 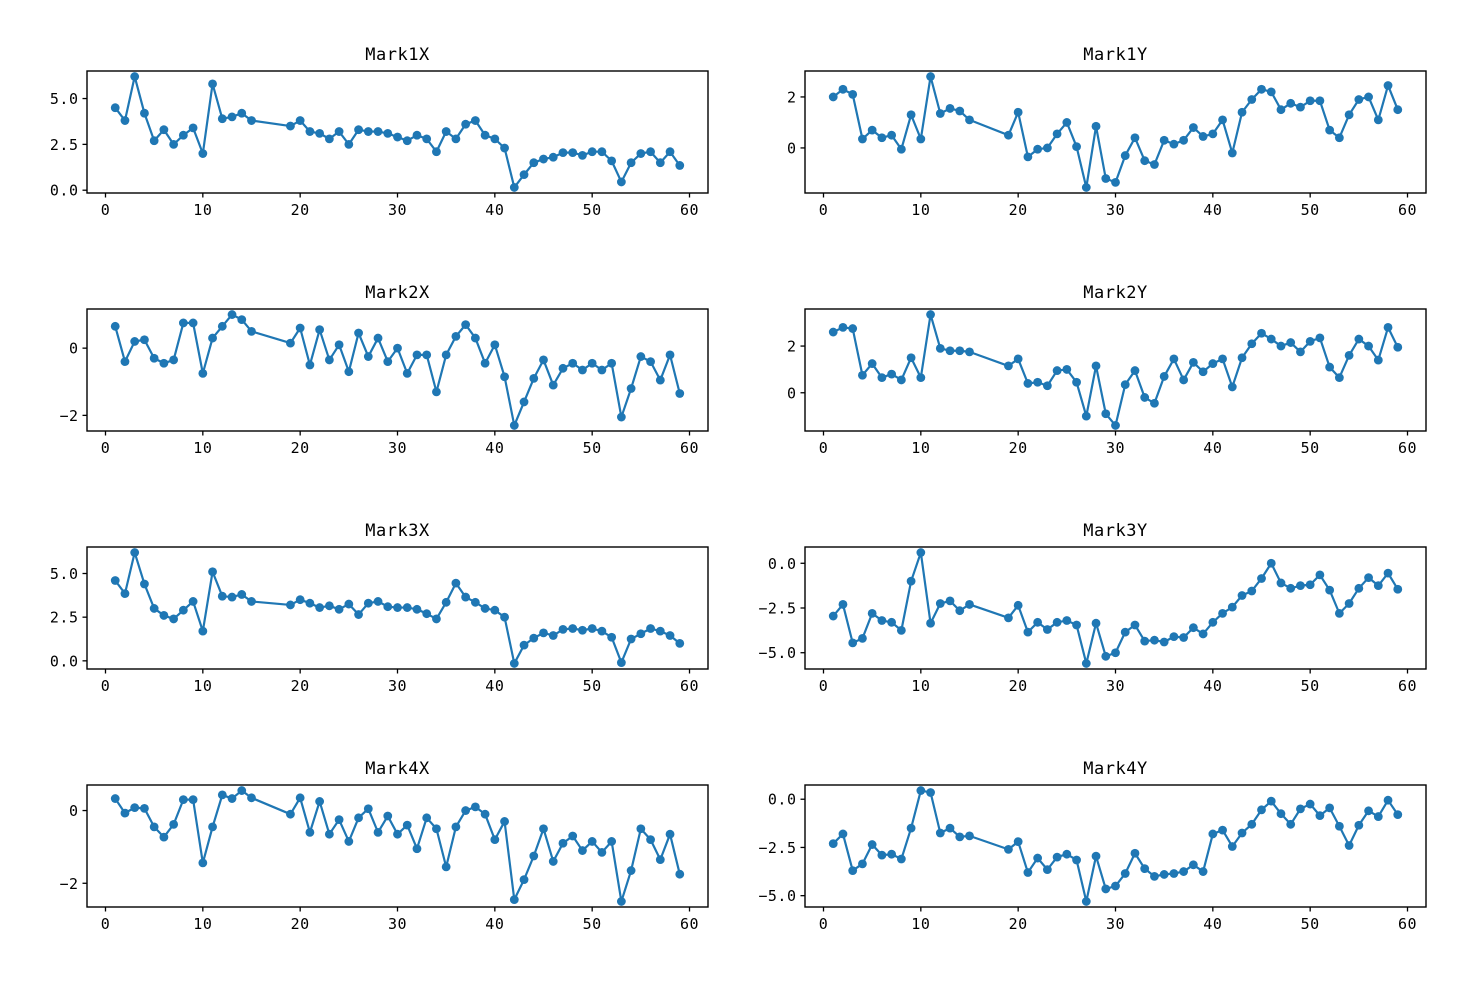 I want to click on x-tick-label: 30, so click(x=1115, y=924).